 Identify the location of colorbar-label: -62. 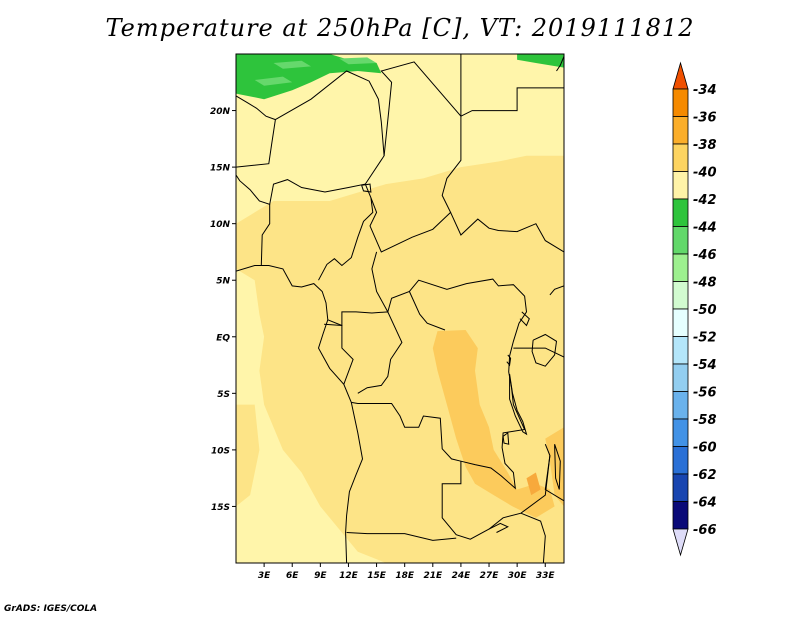
(705, 475).